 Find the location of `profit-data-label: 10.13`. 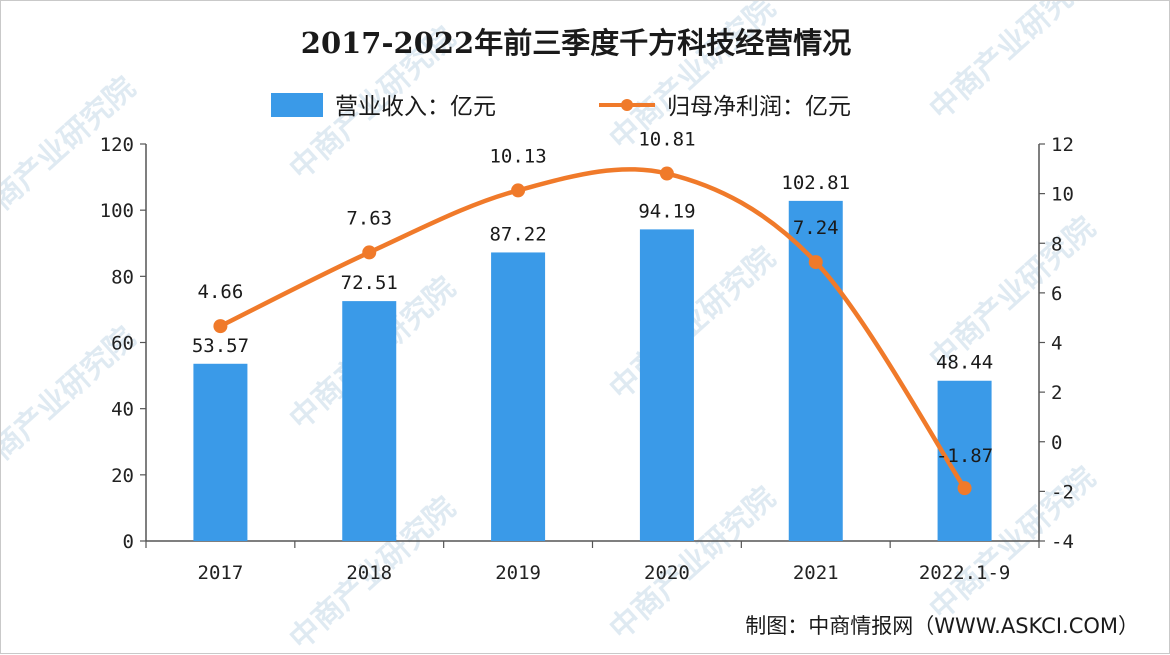

profit-data-label: 10.13 is located at coordinates (517, 156).